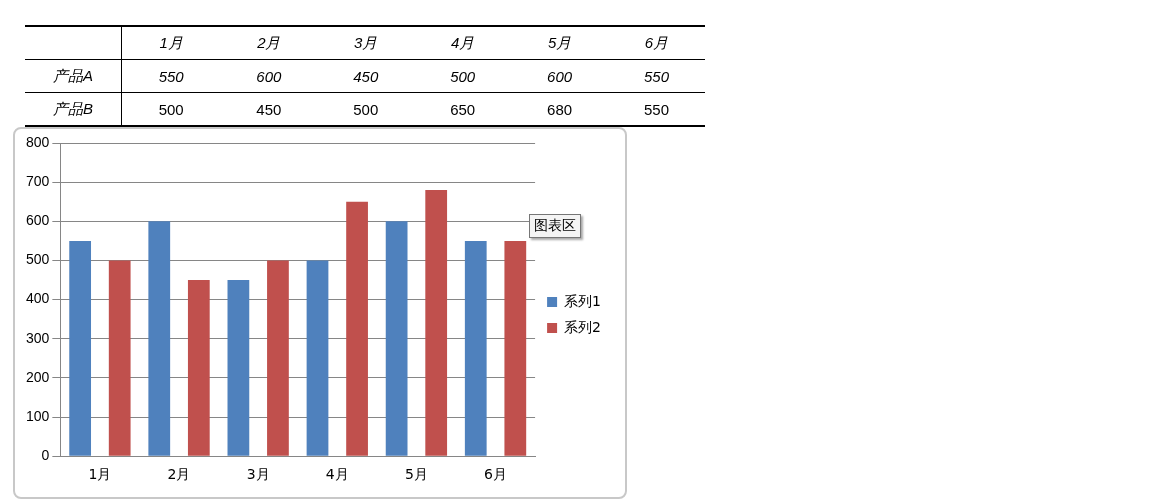  What do you see at coordinates (38, 181) in the screenshot?
I see `y-tick-label: 700` at bounding box center [38, 181].